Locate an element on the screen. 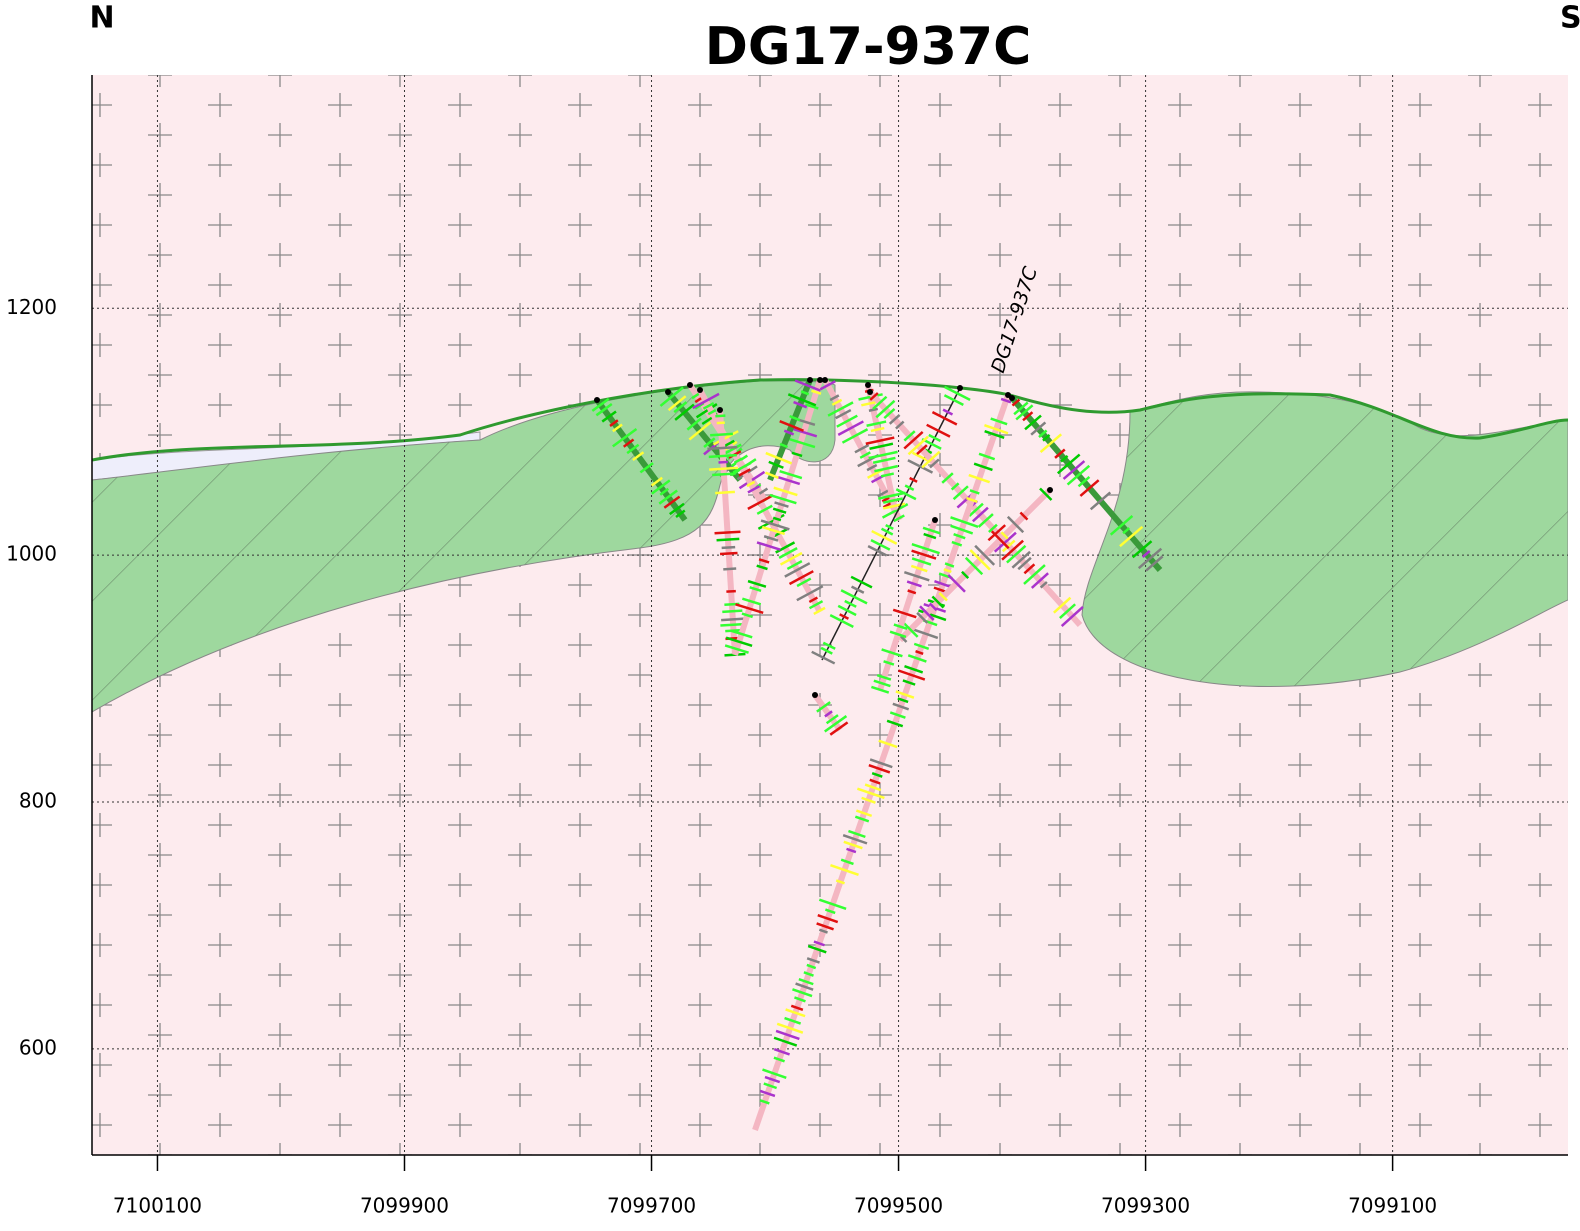  map-title: DG17-937C is located at coordinates (868, 47).